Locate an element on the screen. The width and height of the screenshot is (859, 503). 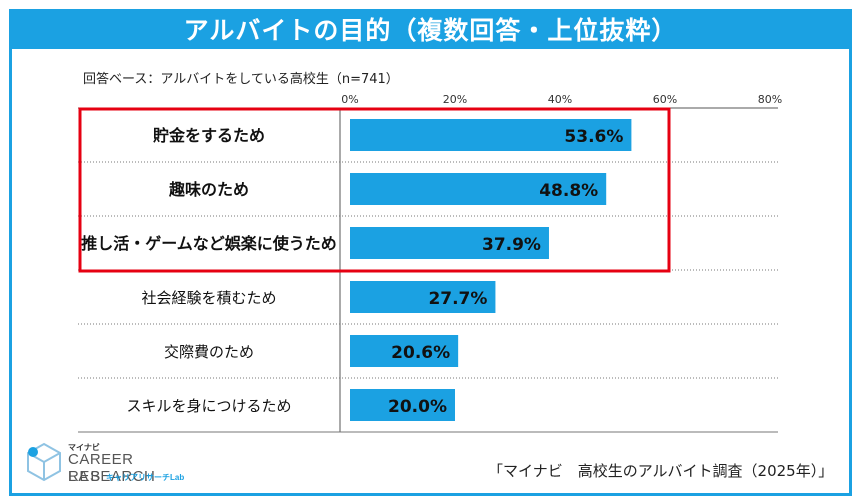
base-note: 回答ベース：アルバイトをしている高校生（n=741） is located at coordinates (241, 79).